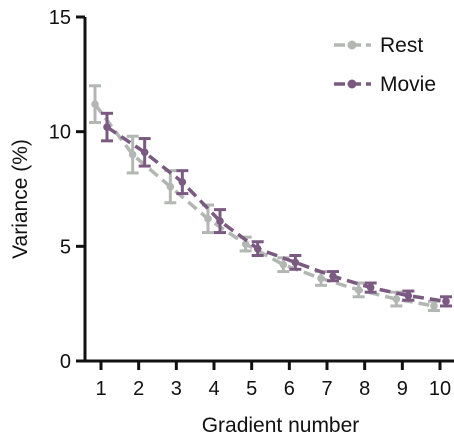  I want to click on x-tick-label: 4, so click(213, 389).